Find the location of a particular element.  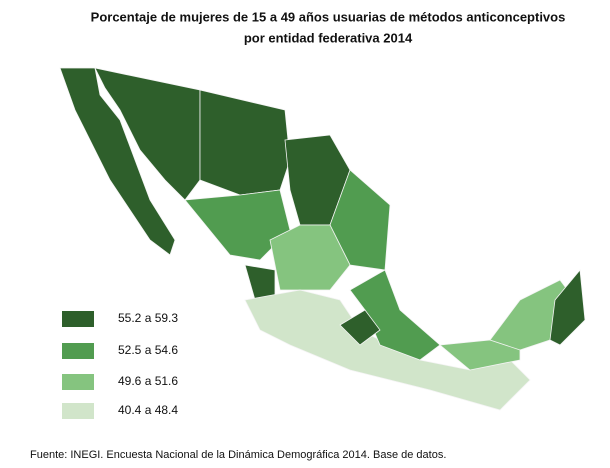

legend-label: 52.5 a 54.6 is located at coordinates (148, 350).